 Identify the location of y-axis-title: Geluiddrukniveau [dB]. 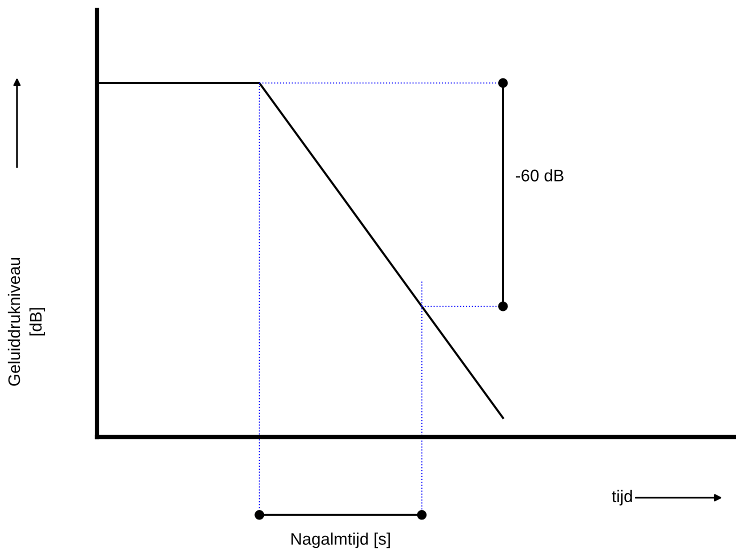
(26, 322).